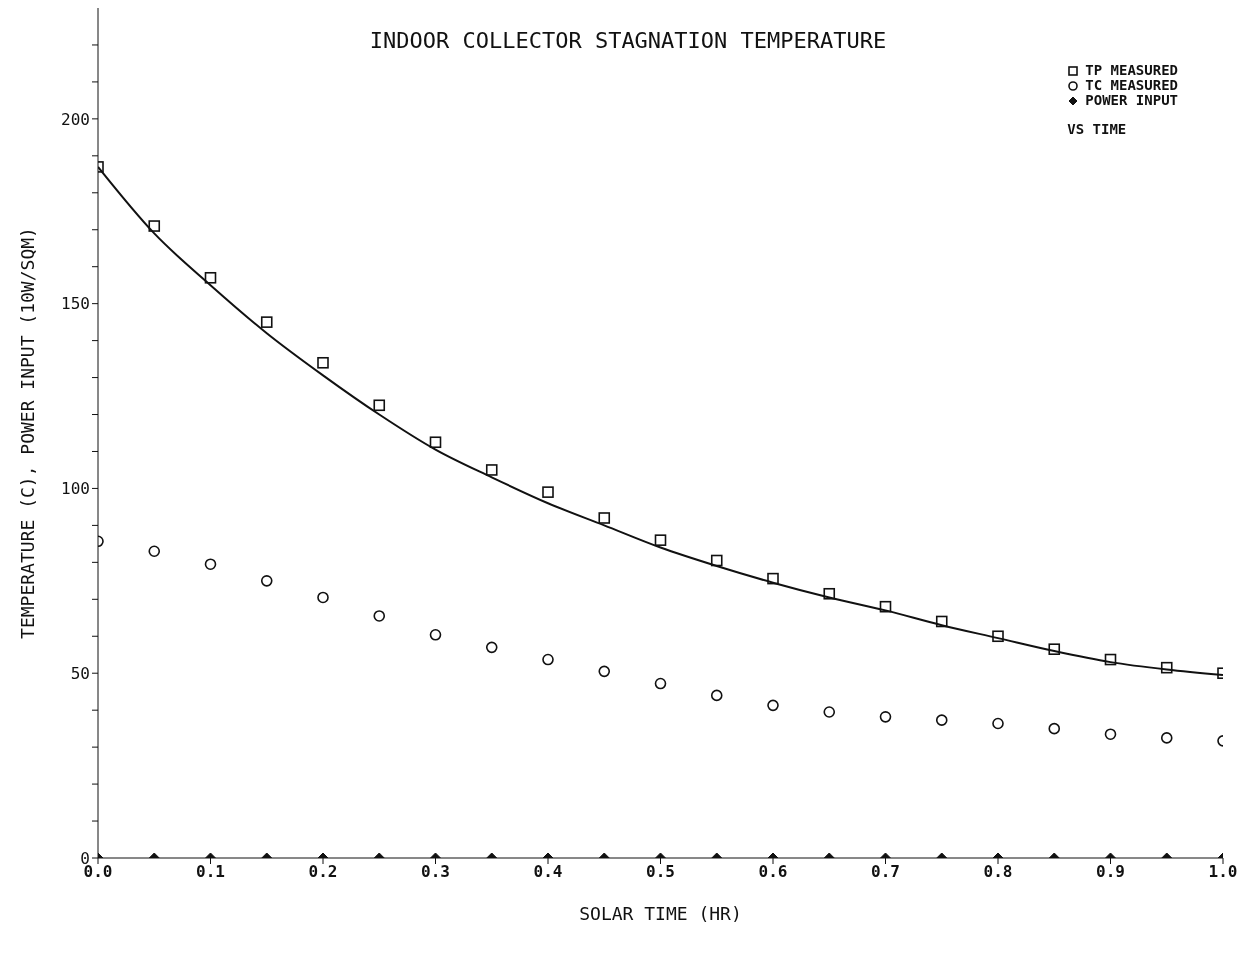 The height and width of the screenshot is (961, 1257). I want to click on legend-label: TC MEASURED, so click(1131, 85).